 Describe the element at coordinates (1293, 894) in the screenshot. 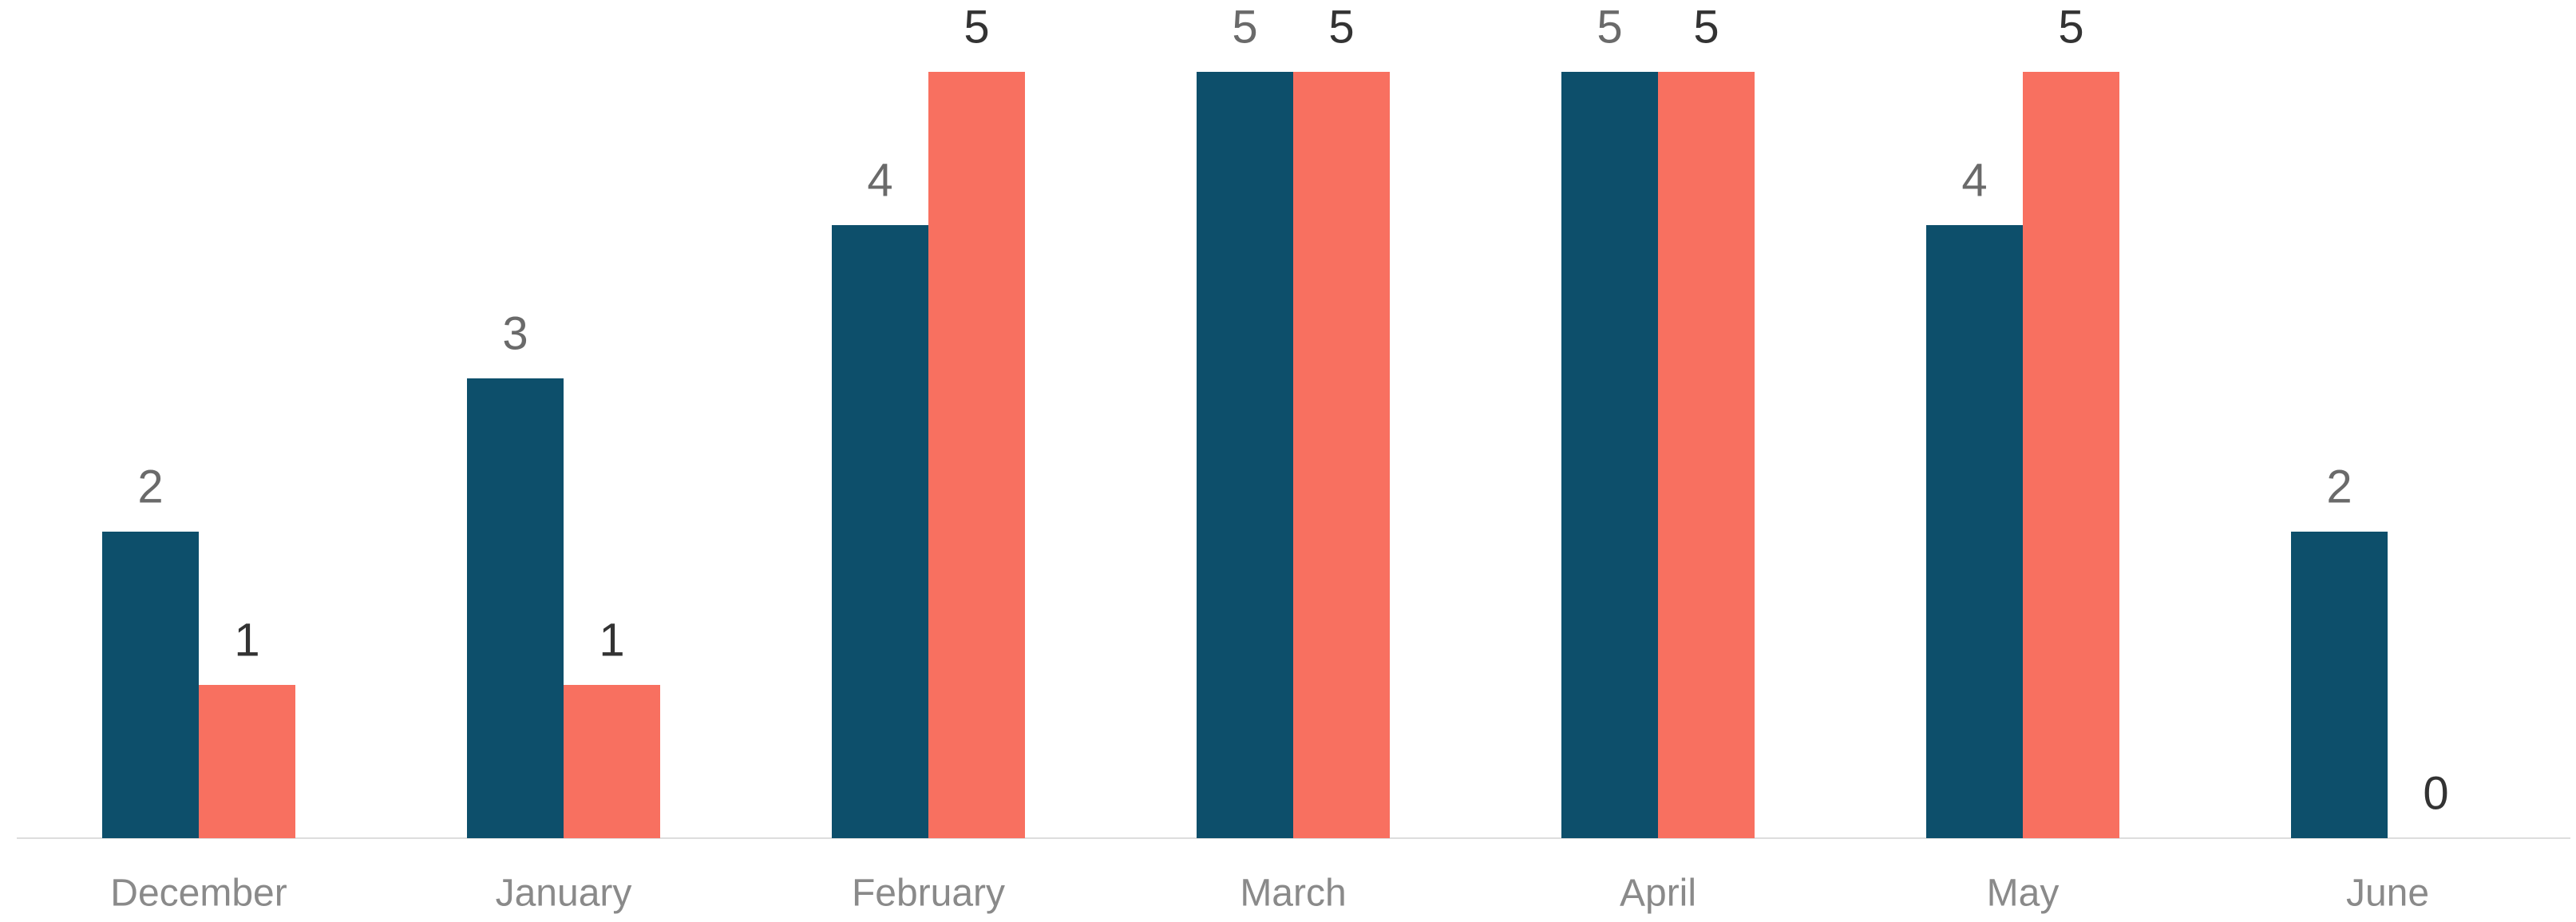

I see `x-tick-label: March` at that location.